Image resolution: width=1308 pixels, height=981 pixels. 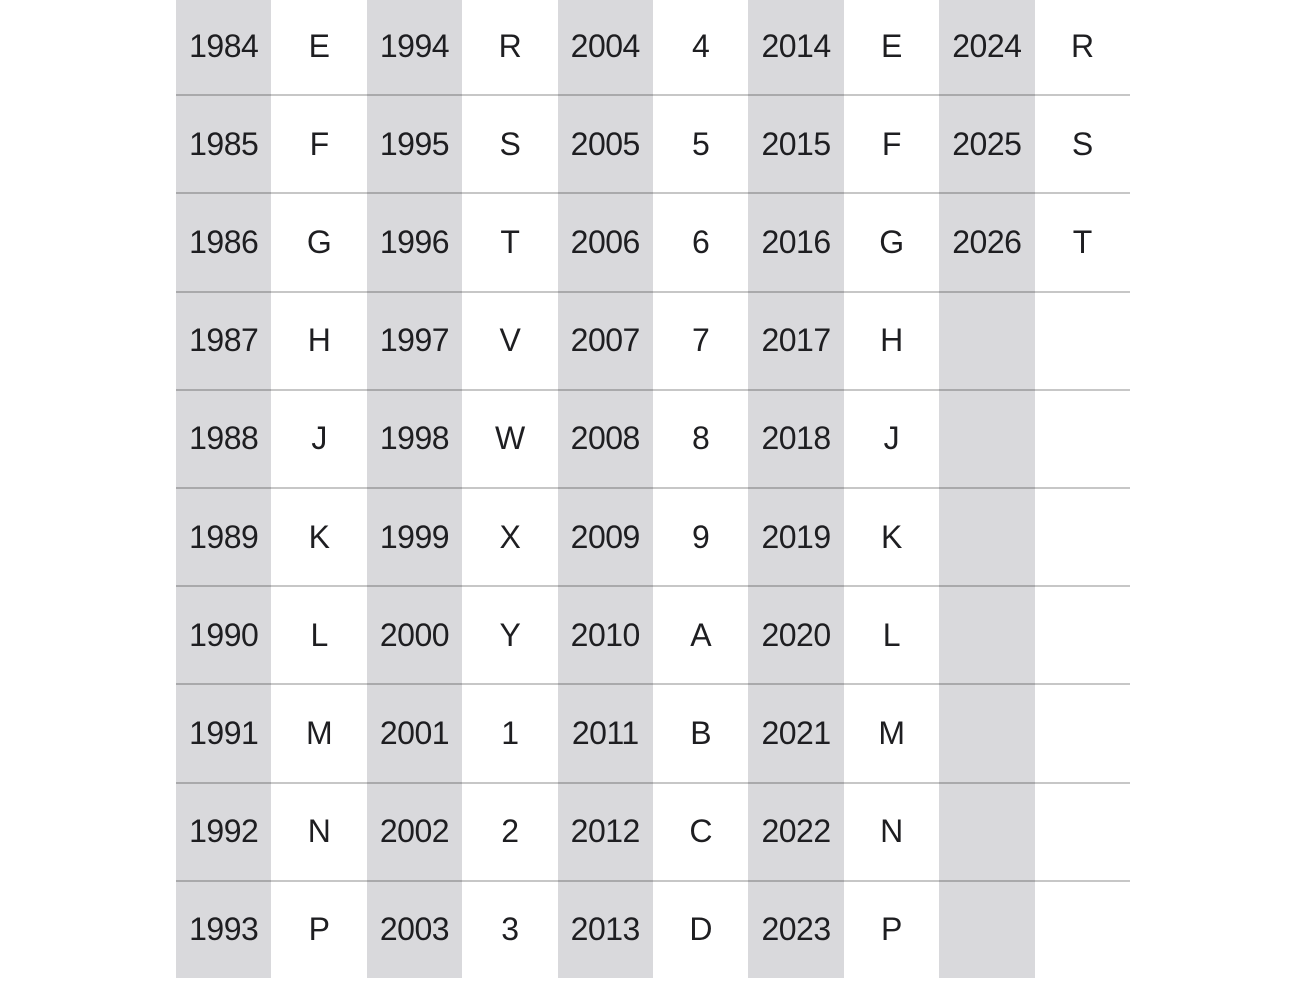 I want to click on year-cell: 2016, so click(x=796, y=243).